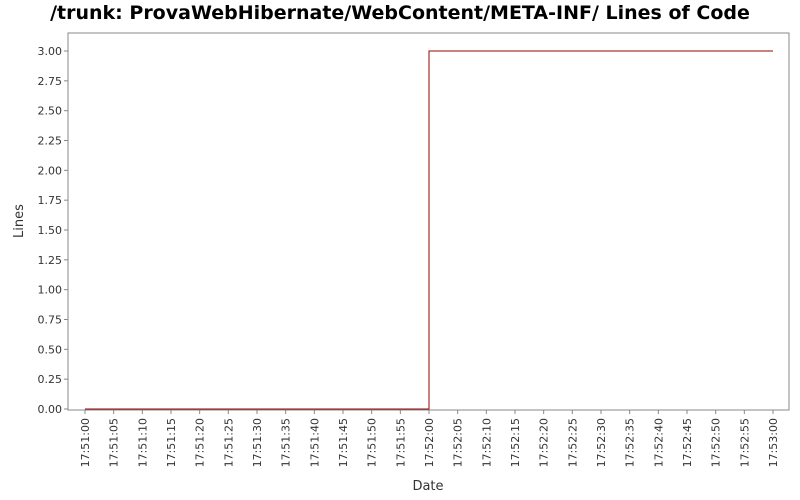 Image resolution: width=800 pixels, height=500 pixels. What do you see at coordinates (630, 442) in the screenshot?
I see `x-tick-label: 17:52:35` at bounding box center [630, 442].